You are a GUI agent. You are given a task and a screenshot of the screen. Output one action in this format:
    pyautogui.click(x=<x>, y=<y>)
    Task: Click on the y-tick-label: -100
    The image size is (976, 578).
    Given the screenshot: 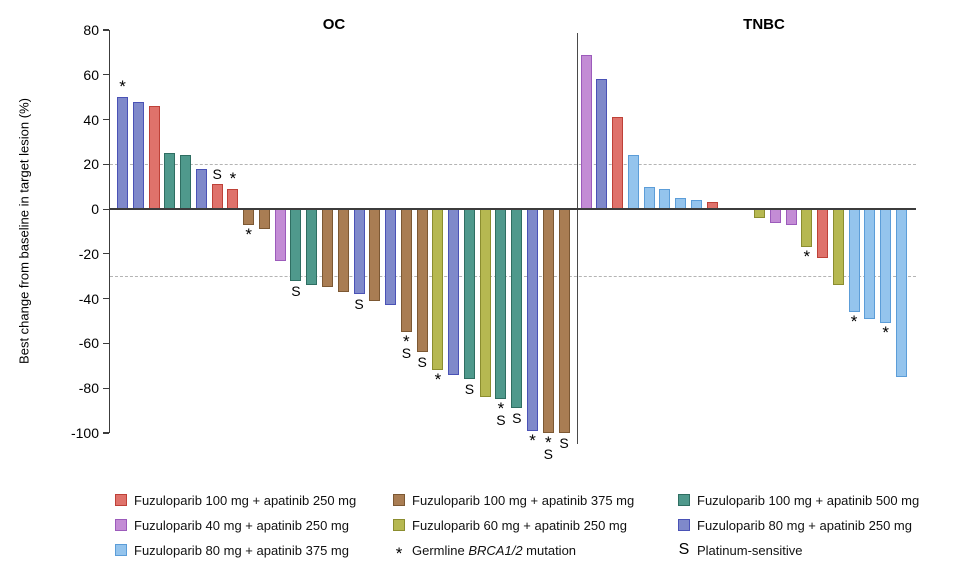 What is the action you would take?
    pyautogui.click(x=84, y=433)
    